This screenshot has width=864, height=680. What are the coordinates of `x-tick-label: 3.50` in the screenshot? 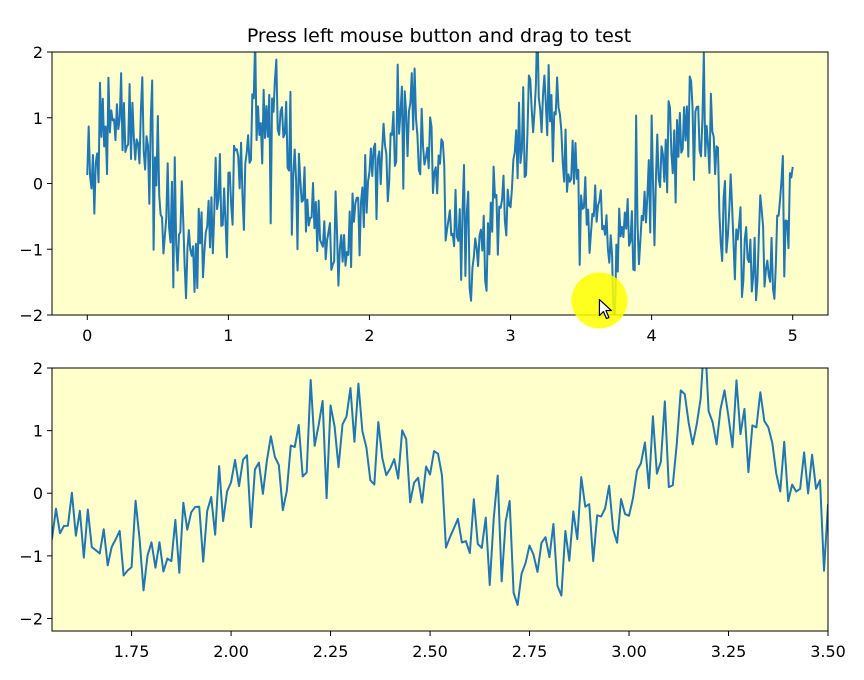 It's located at (828, 651).